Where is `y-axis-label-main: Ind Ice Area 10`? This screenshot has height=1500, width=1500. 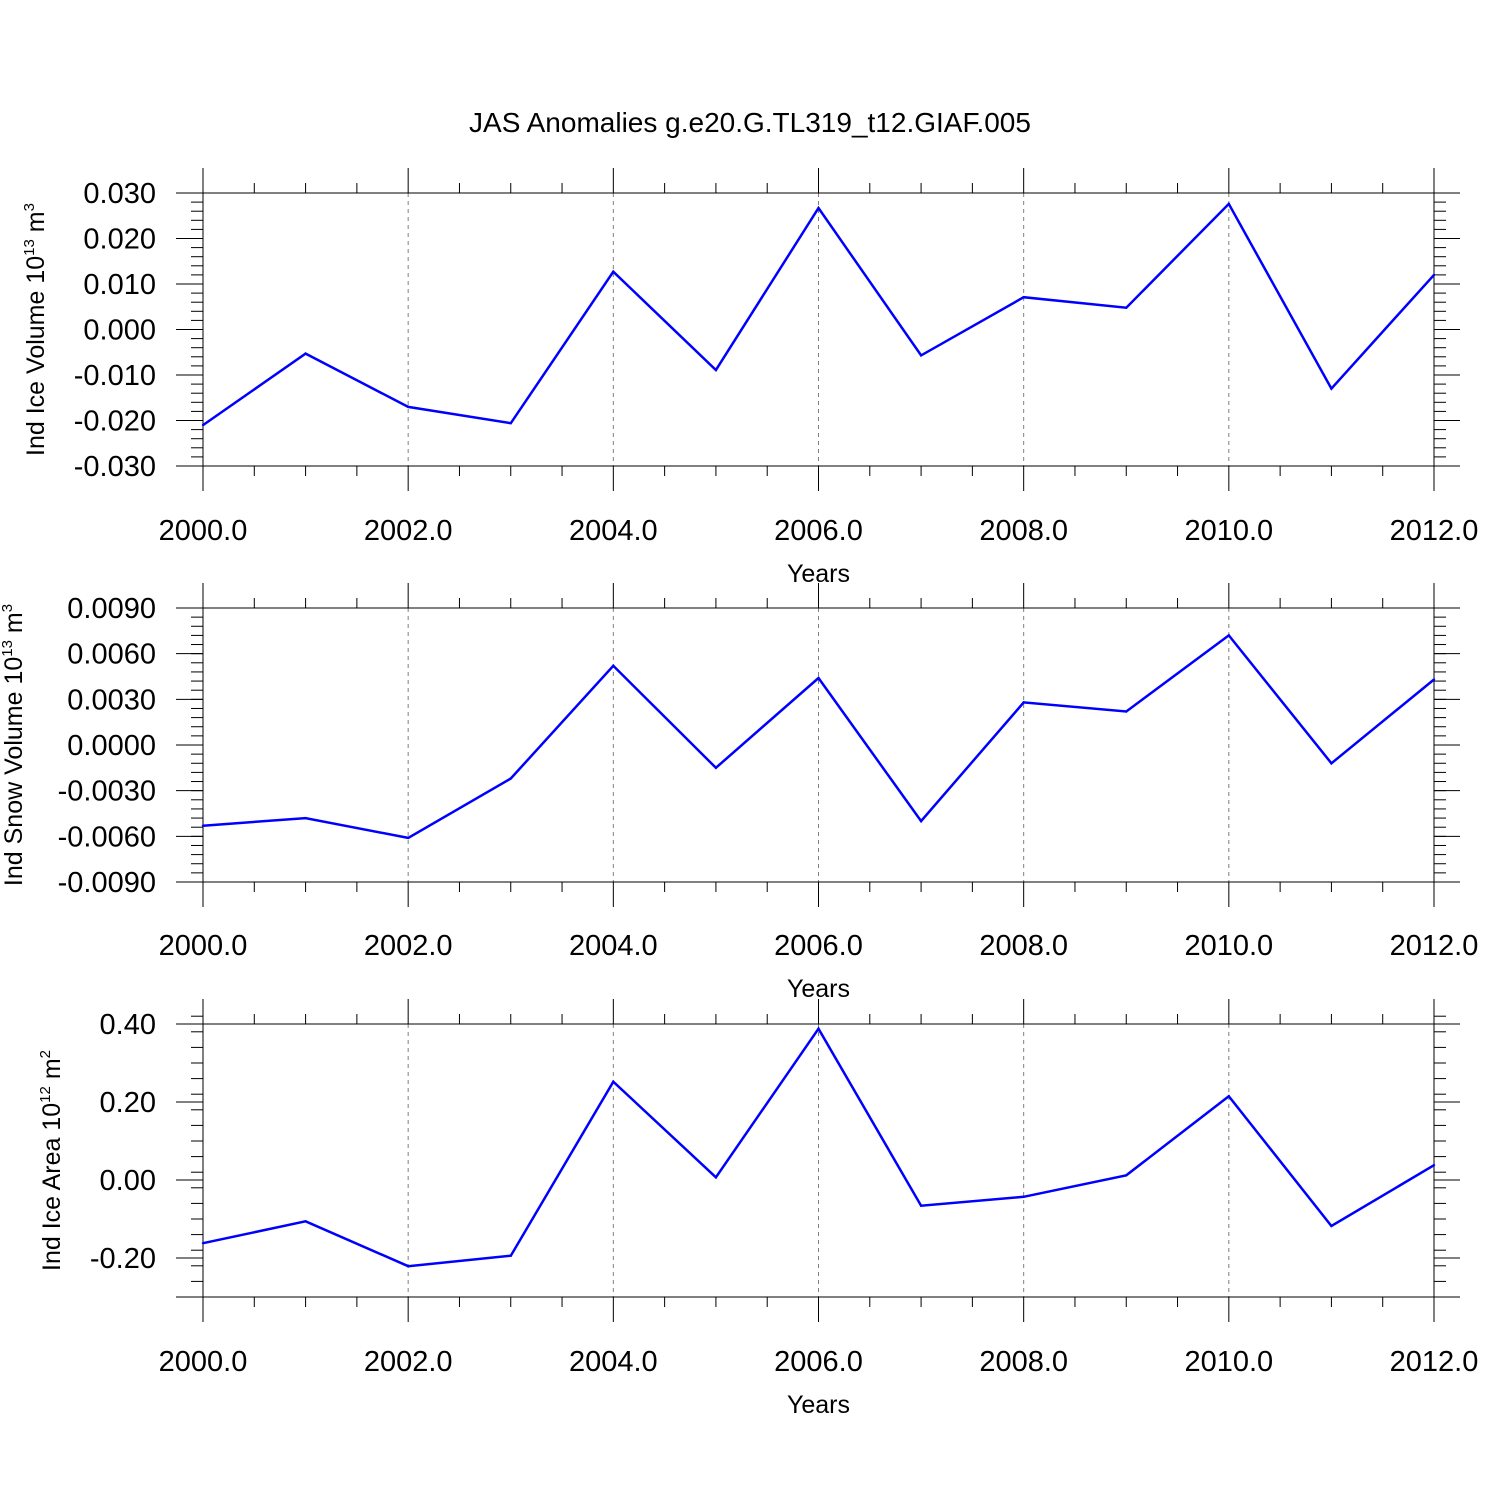 y-axis-label-main: Ind Ice Area 10 is located at coordinates (52, 1187).